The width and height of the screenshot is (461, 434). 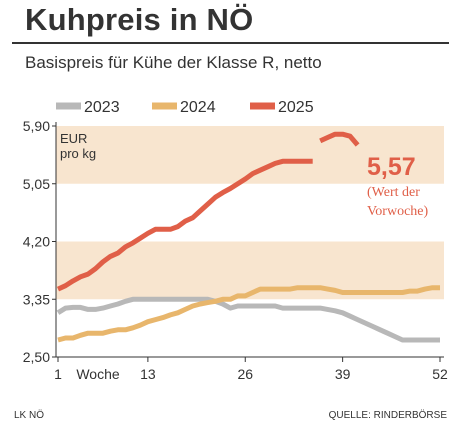 What do you see at coordinates (73, 138) in the screenshot?
I see `unit-label: EUR` at bounding box center [73, 138].